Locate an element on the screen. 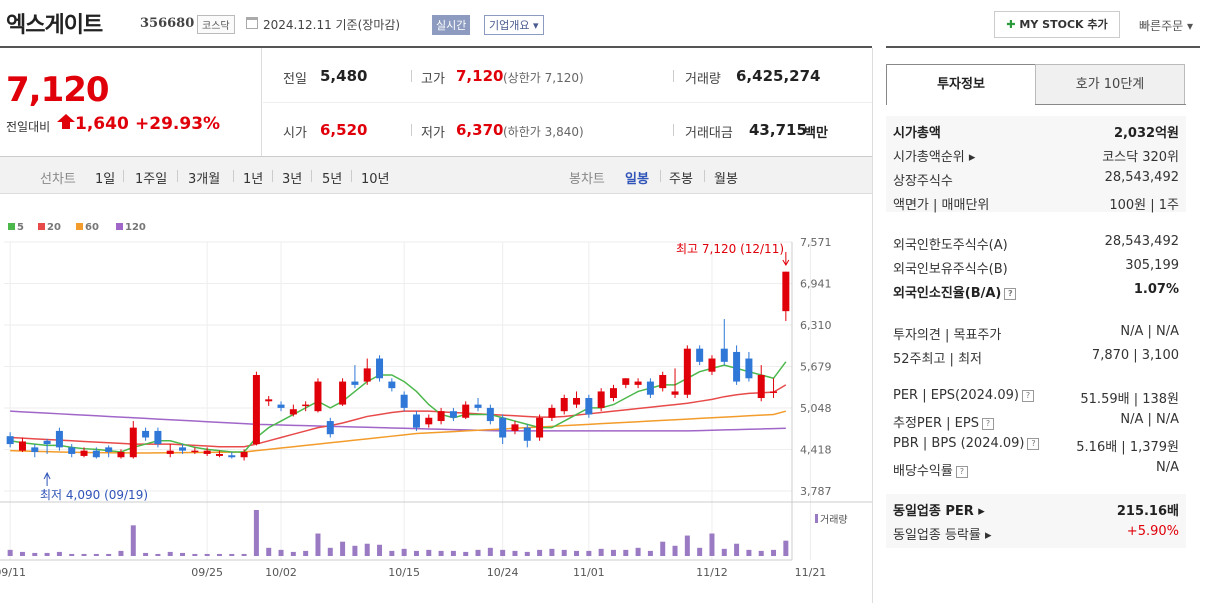 This screenshot has width=1208, height=603. legend-label: 120 is located at coordinates (135, 227).